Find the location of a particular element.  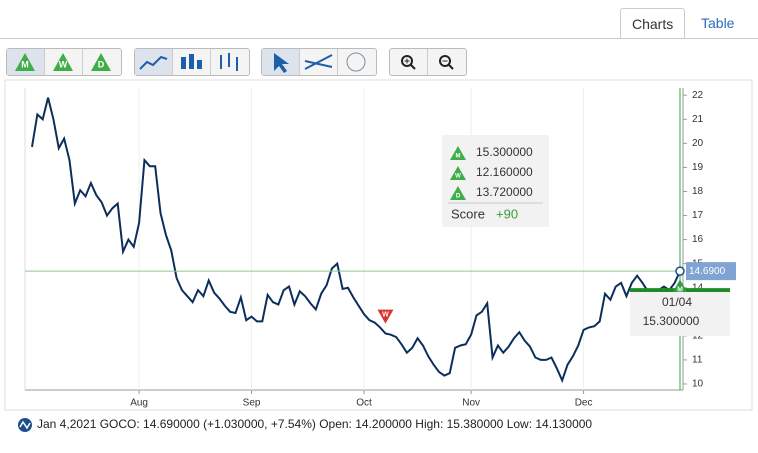

zoom-buttons is located at coordinates (428, 62).